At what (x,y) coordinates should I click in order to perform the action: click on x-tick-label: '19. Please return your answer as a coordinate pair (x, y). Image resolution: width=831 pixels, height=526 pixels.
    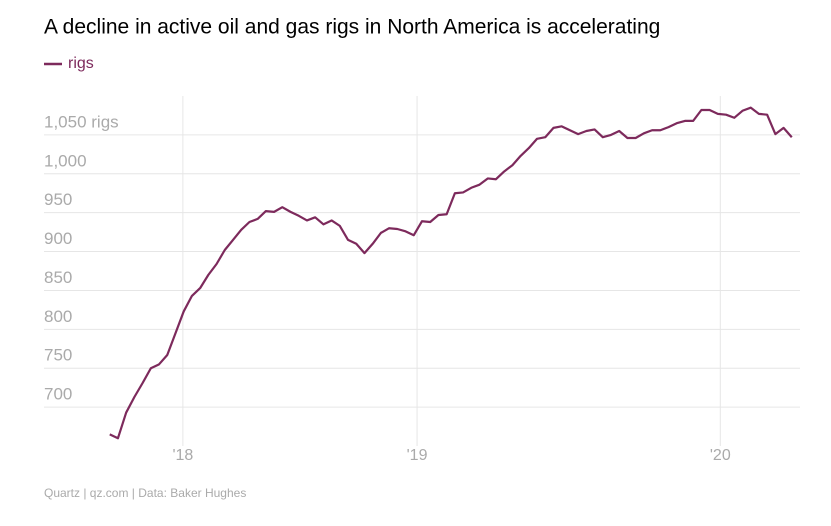
    Looking at the image, I should click on (417, 455).